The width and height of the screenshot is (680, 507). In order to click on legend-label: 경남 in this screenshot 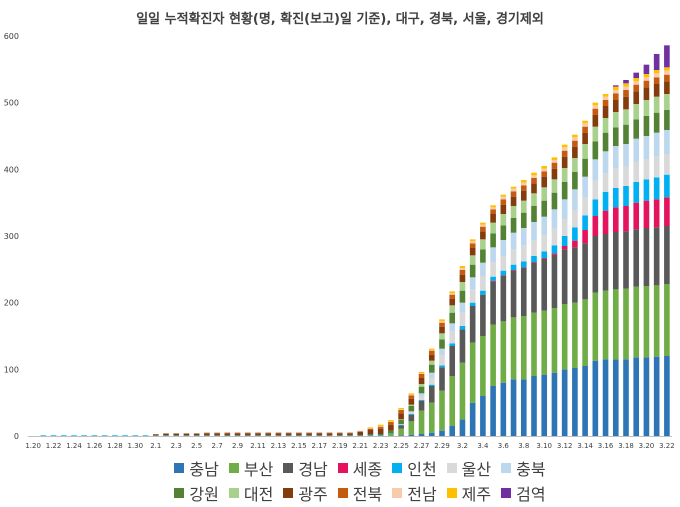, I will do `click(313, 469)`.